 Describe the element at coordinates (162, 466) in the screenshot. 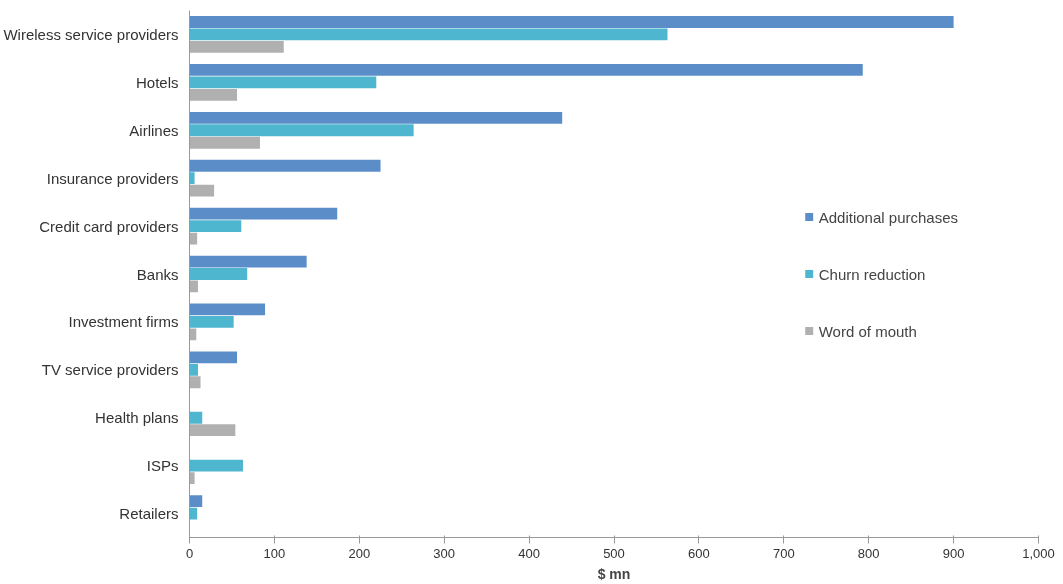

I see `y-tick-label: ISPs` at that location.